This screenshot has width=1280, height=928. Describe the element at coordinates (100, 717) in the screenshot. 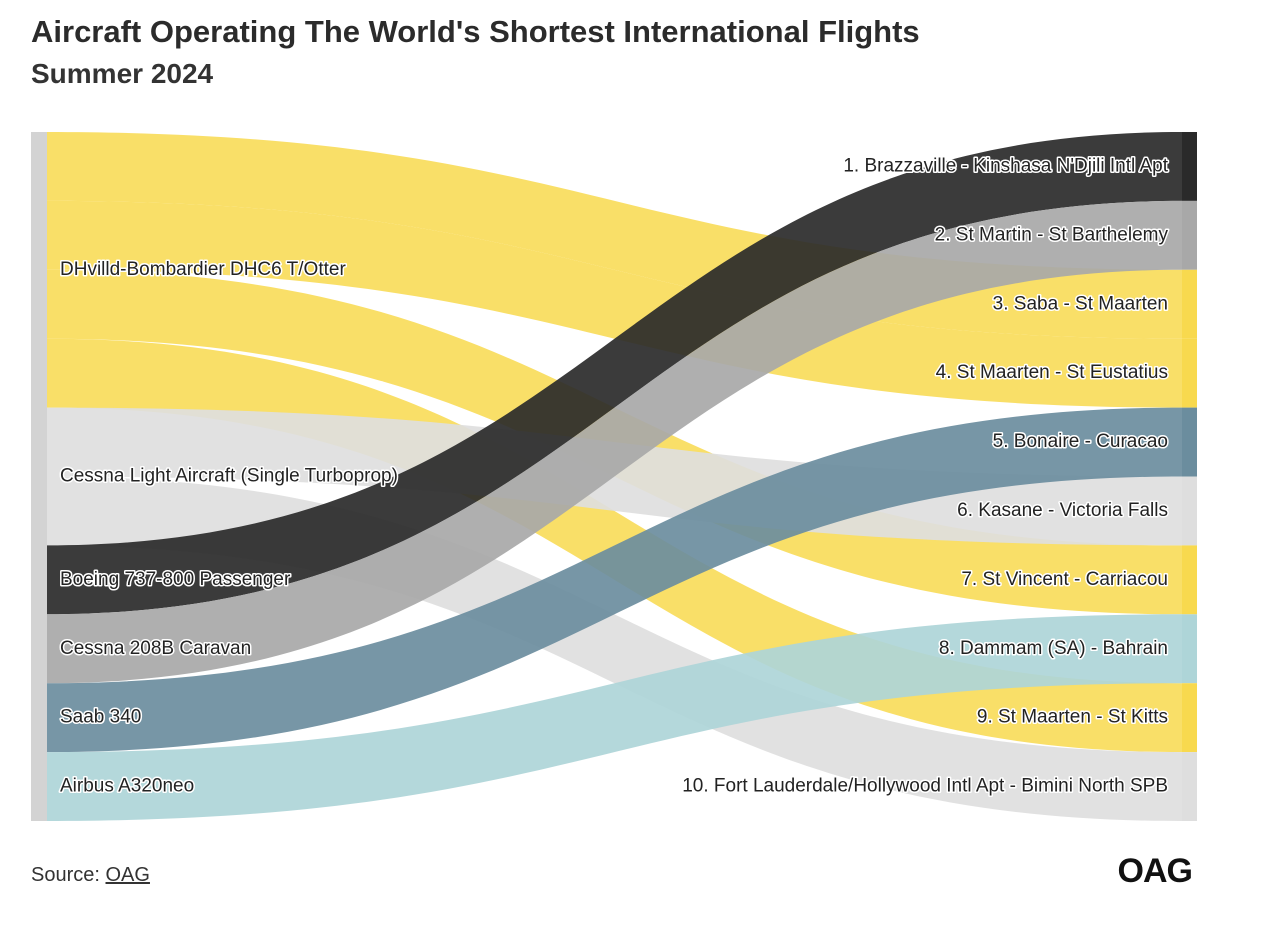

I see `source-label: Saab 340` at that location.